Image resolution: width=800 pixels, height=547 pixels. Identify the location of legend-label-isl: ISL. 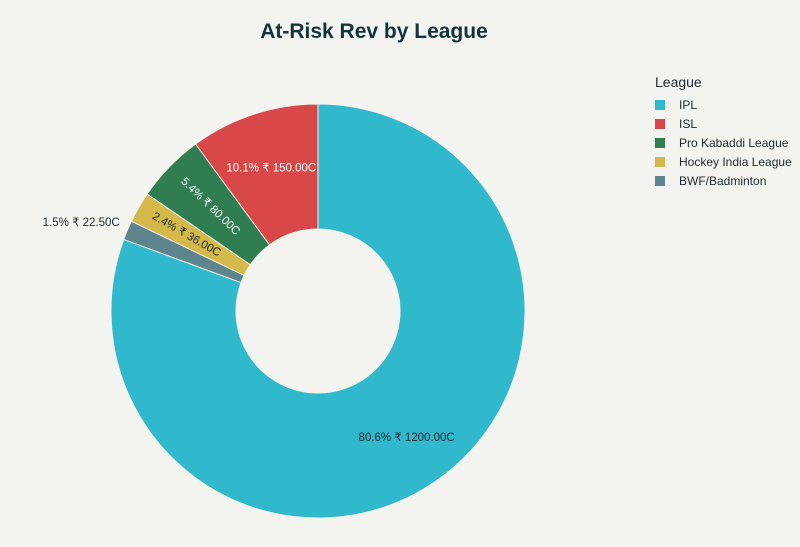
(688, 123).